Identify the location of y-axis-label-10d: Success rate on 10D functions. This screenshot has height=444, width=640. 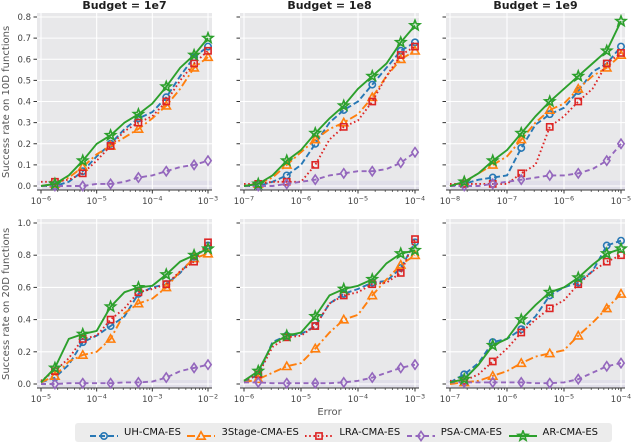
(6, 101).